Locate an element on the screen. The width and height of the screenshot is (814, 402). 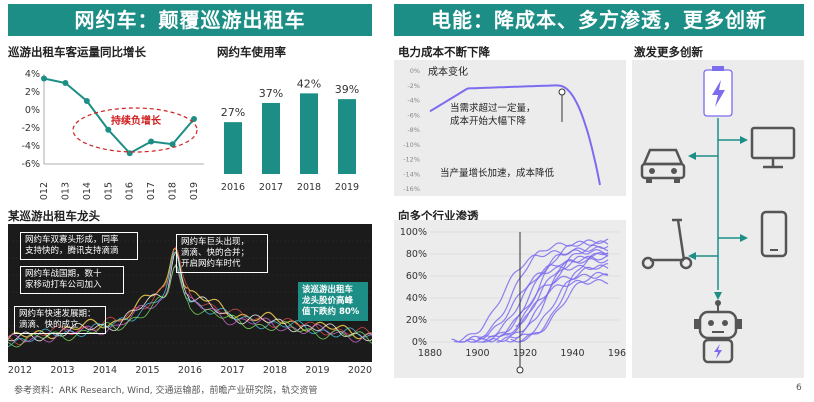
monitor-icon is located at coordinates (773, 147).